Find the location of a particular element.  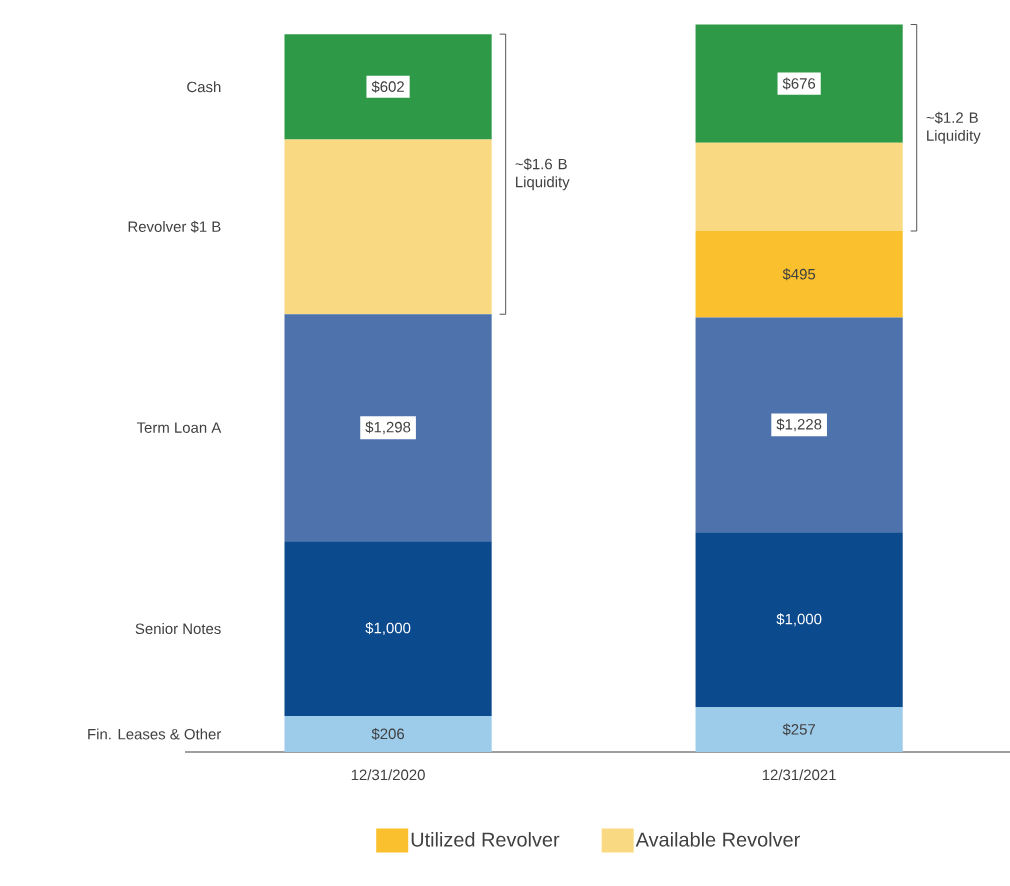

data-label: $676 is located at coordinates (799, 83).